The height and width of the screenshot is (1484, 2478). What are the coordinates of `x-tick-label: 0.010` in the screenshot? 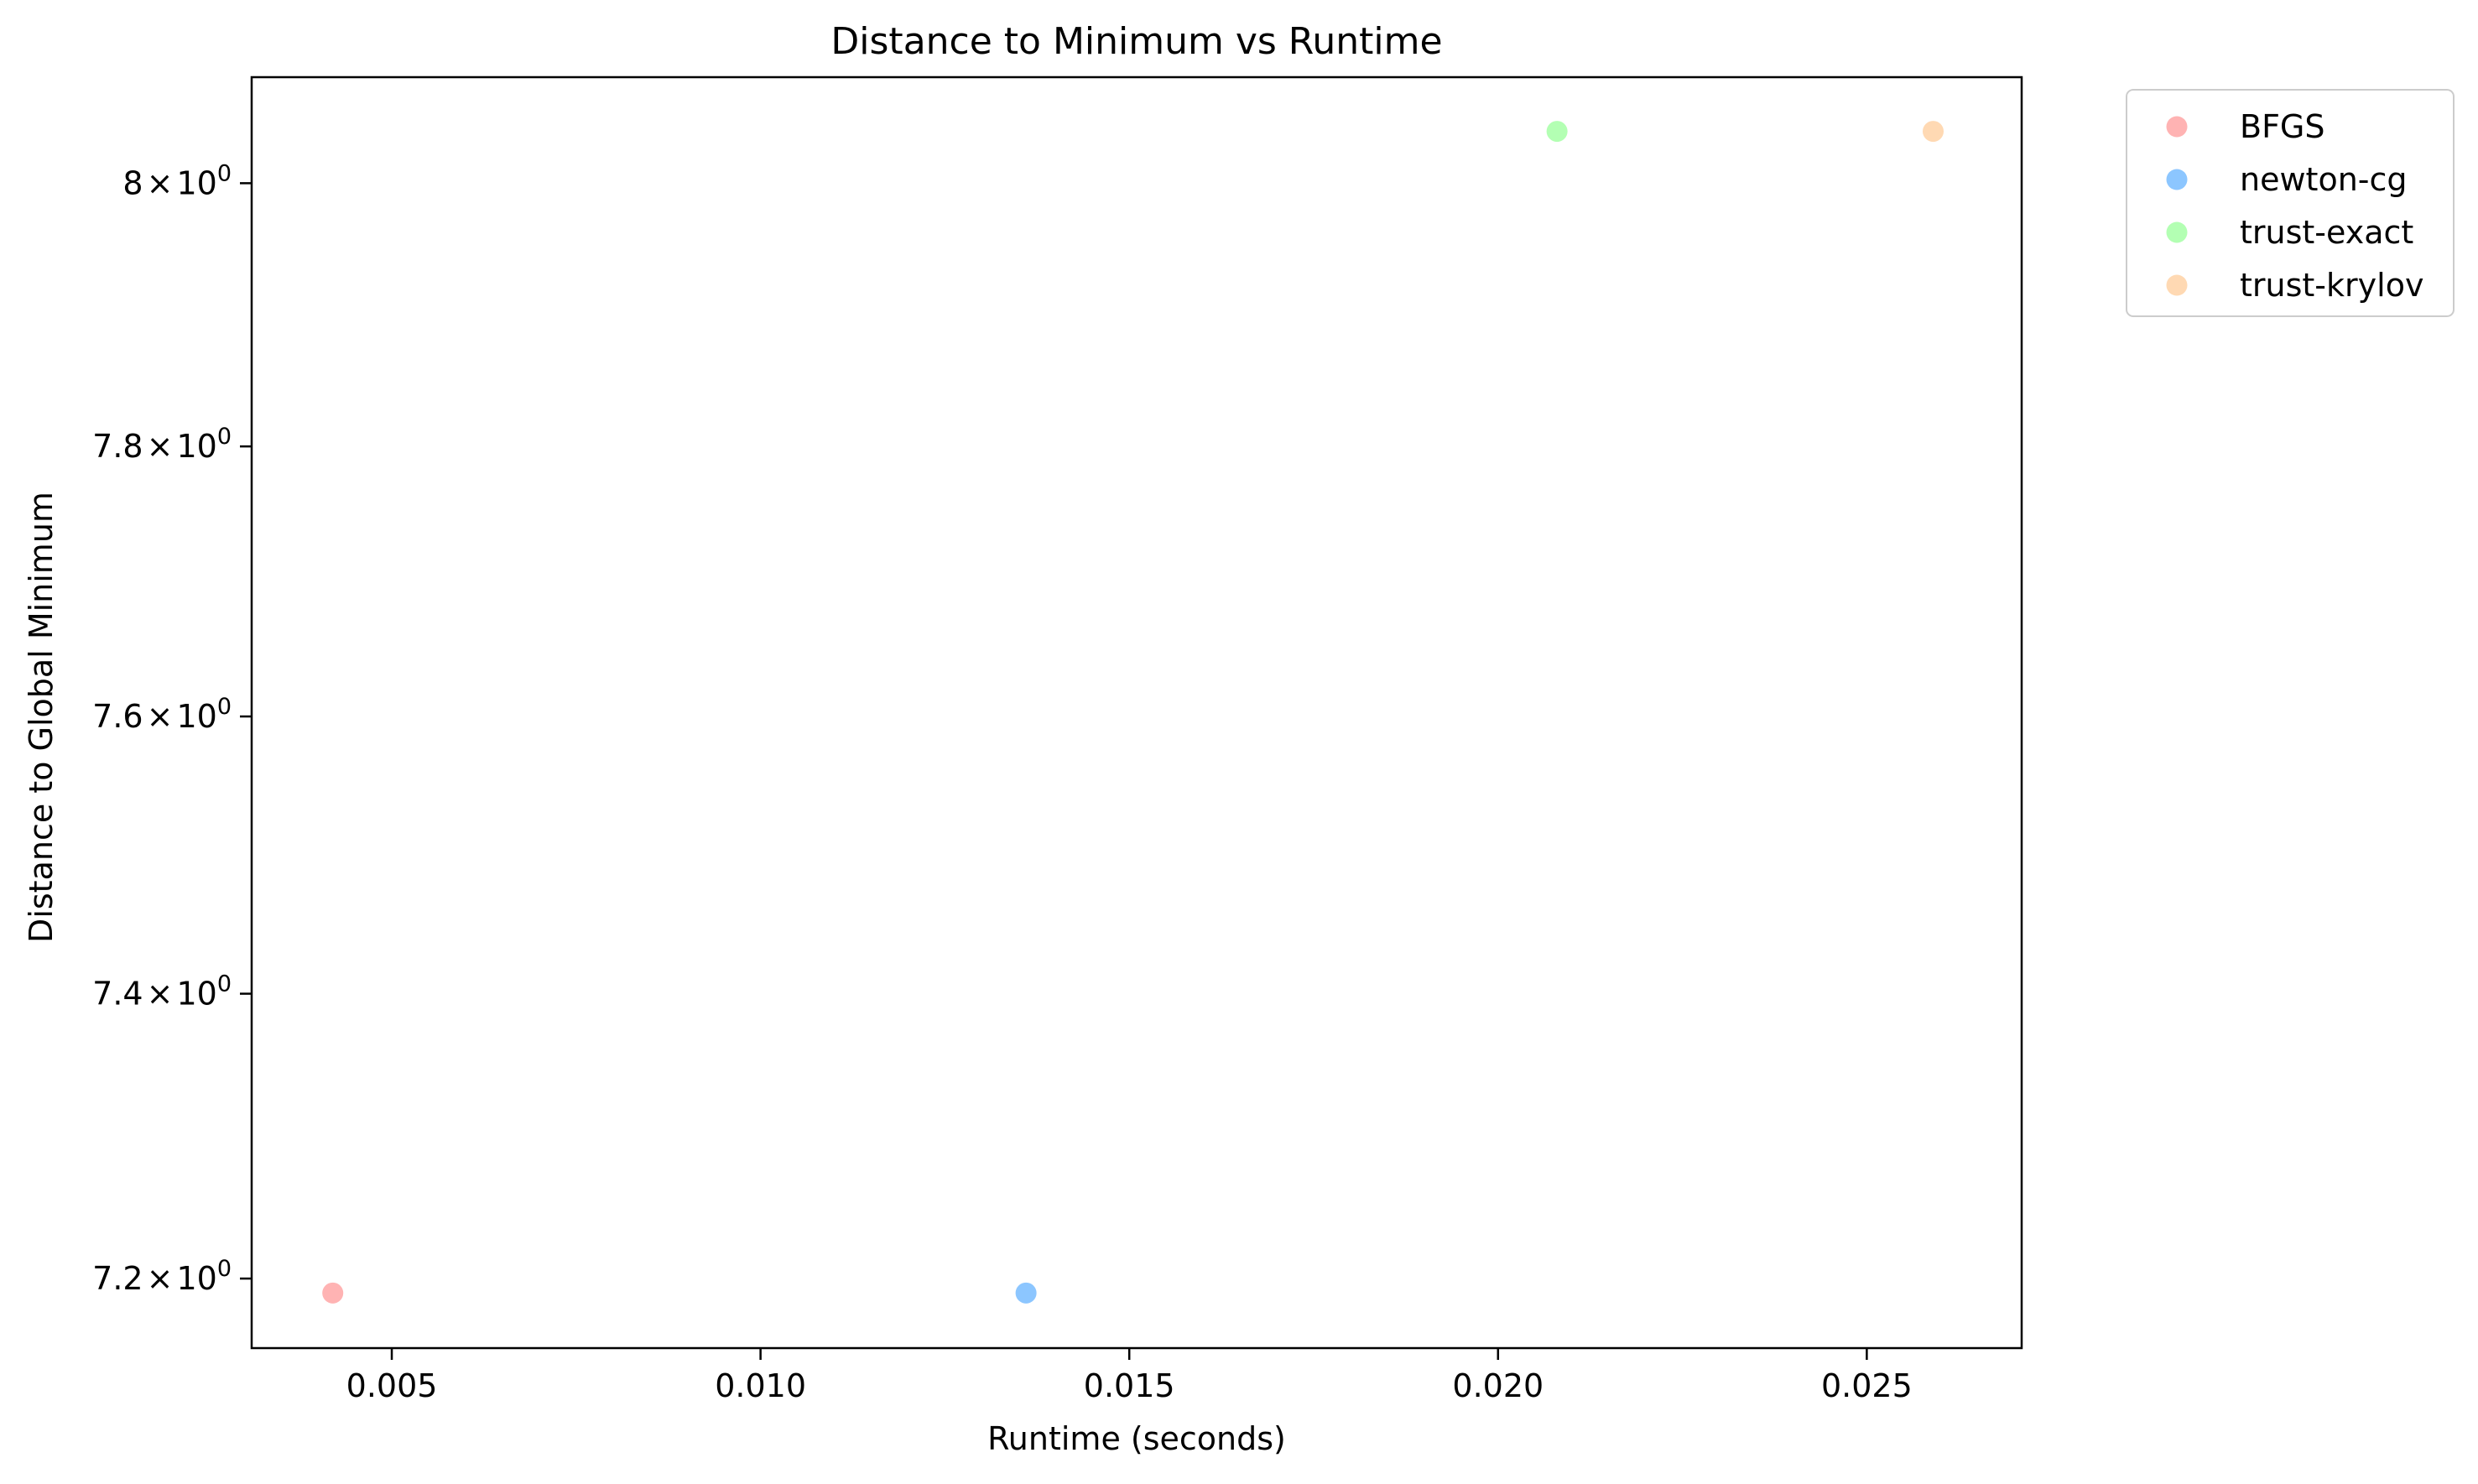 It's located at (760, 1385).